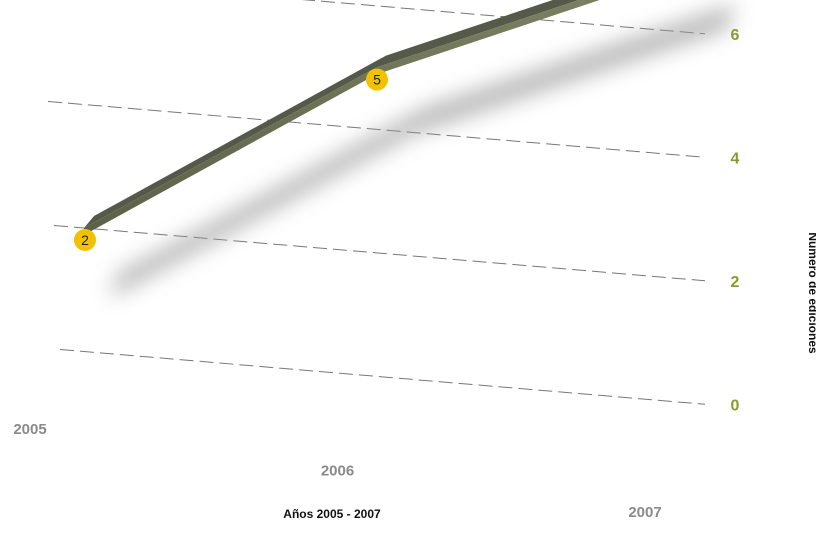 Image resolution: width=816 pixels, height=546 pixels. I want to click on y-tick-label: 6, so click(735, 35).